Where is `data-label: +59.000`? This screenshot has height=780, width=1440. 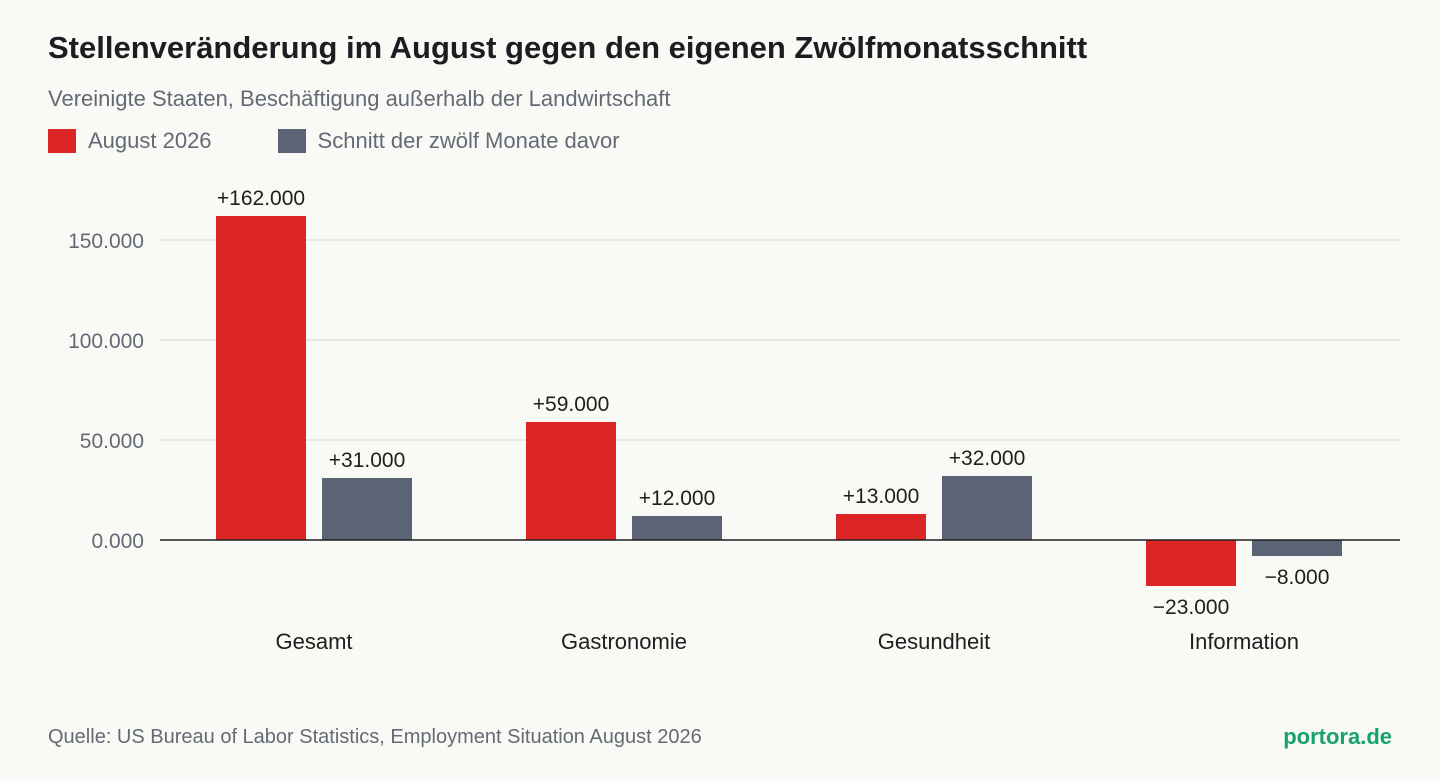 data-label: +59.000 is located at coordinates (571, 404).